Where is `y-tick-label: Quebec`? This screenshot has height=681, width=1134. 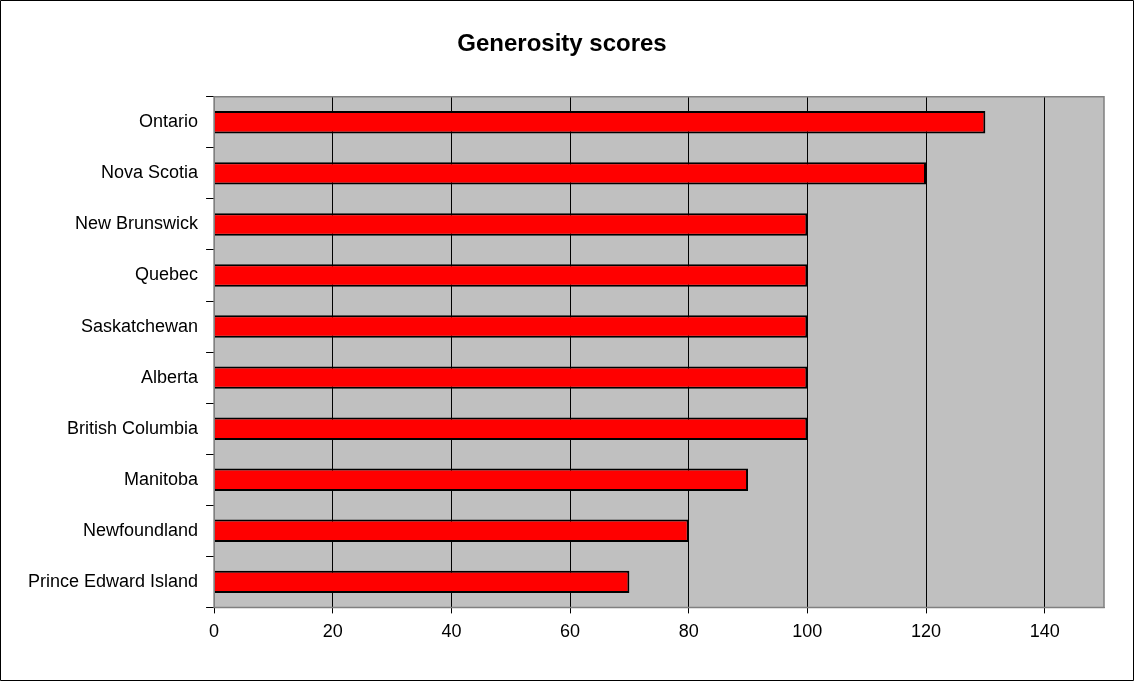
y-tick-label: Quebec is located at coordinates (167, 274).